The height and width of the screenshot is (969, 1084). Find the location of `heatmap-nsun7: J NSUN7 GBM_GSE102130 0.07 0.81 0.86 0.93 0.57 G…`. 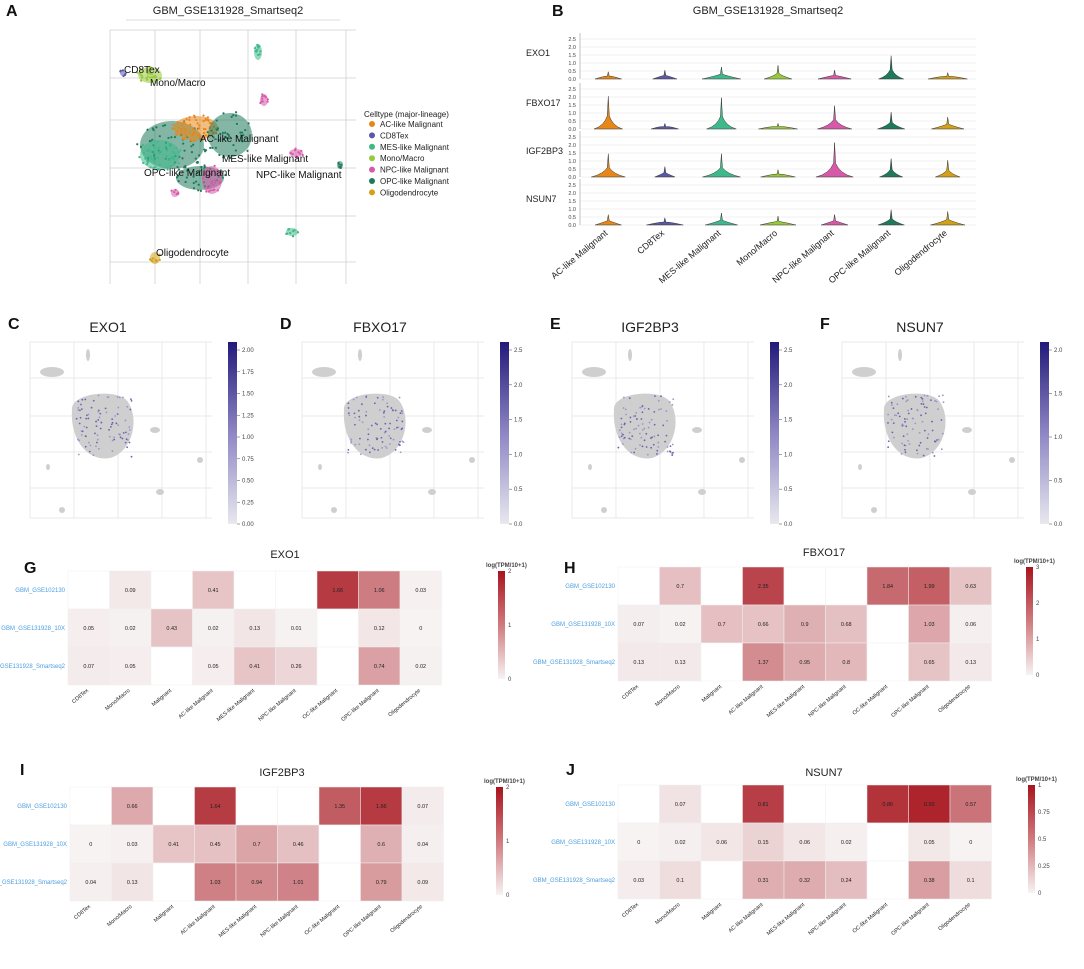

heatmap-nsun7: J NSUN7 GBM_GSE102130 0.07 0.81 0.86 0.93 0.57 G… is located at coordinates (795, 849).